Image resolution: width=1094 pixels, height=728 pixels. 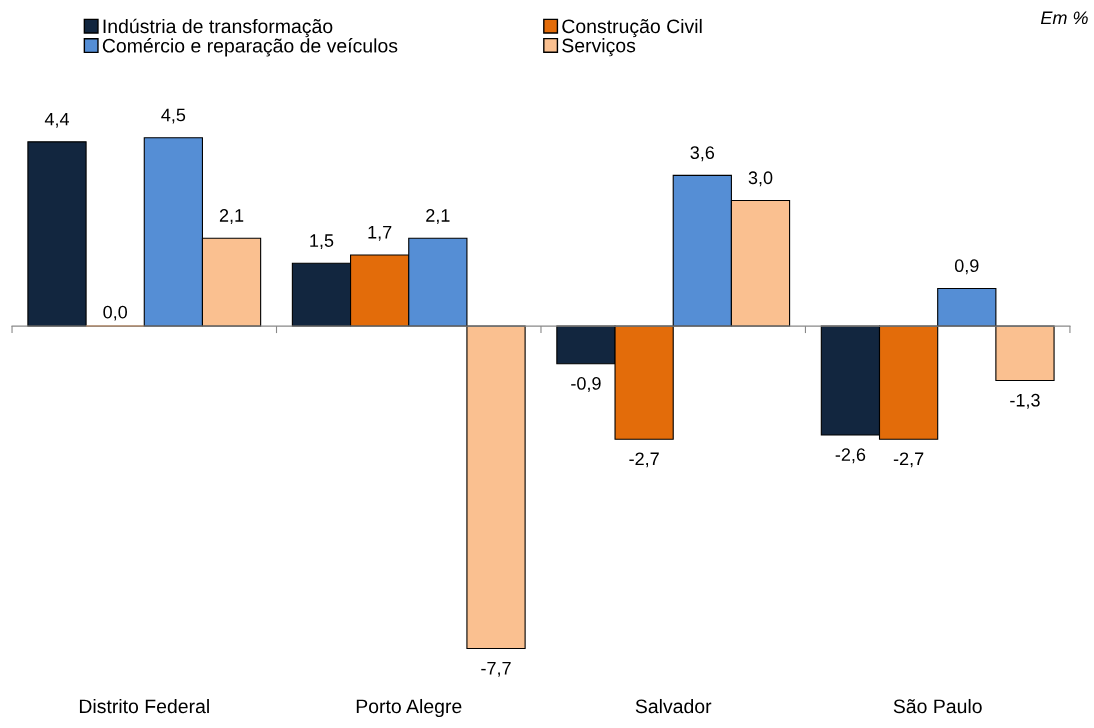 I want to click on data-label: 1,5, so click(x=322, y=242).